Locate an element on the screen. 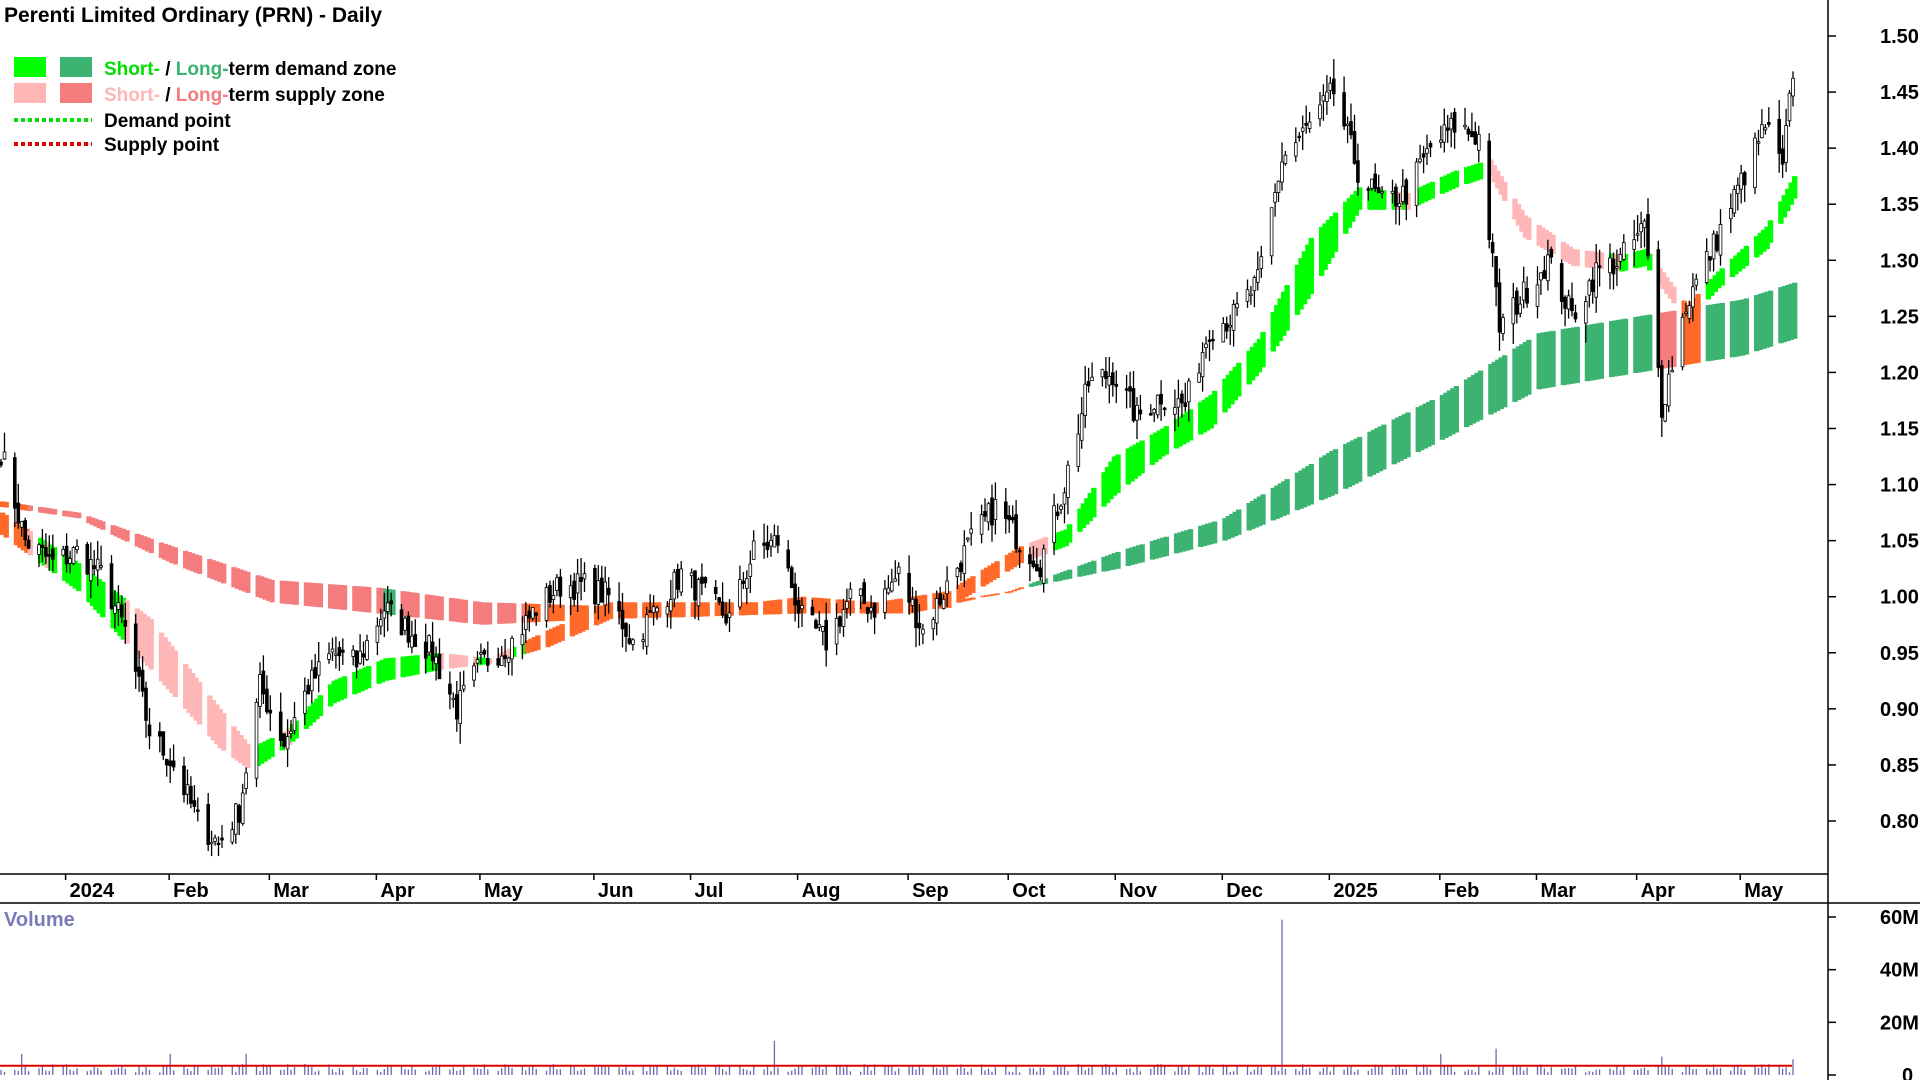 Image resolution: width=1920 pixels, height=1080 pixels. legend-supply-rest: term supply zone is located at coordinates (307, 95).